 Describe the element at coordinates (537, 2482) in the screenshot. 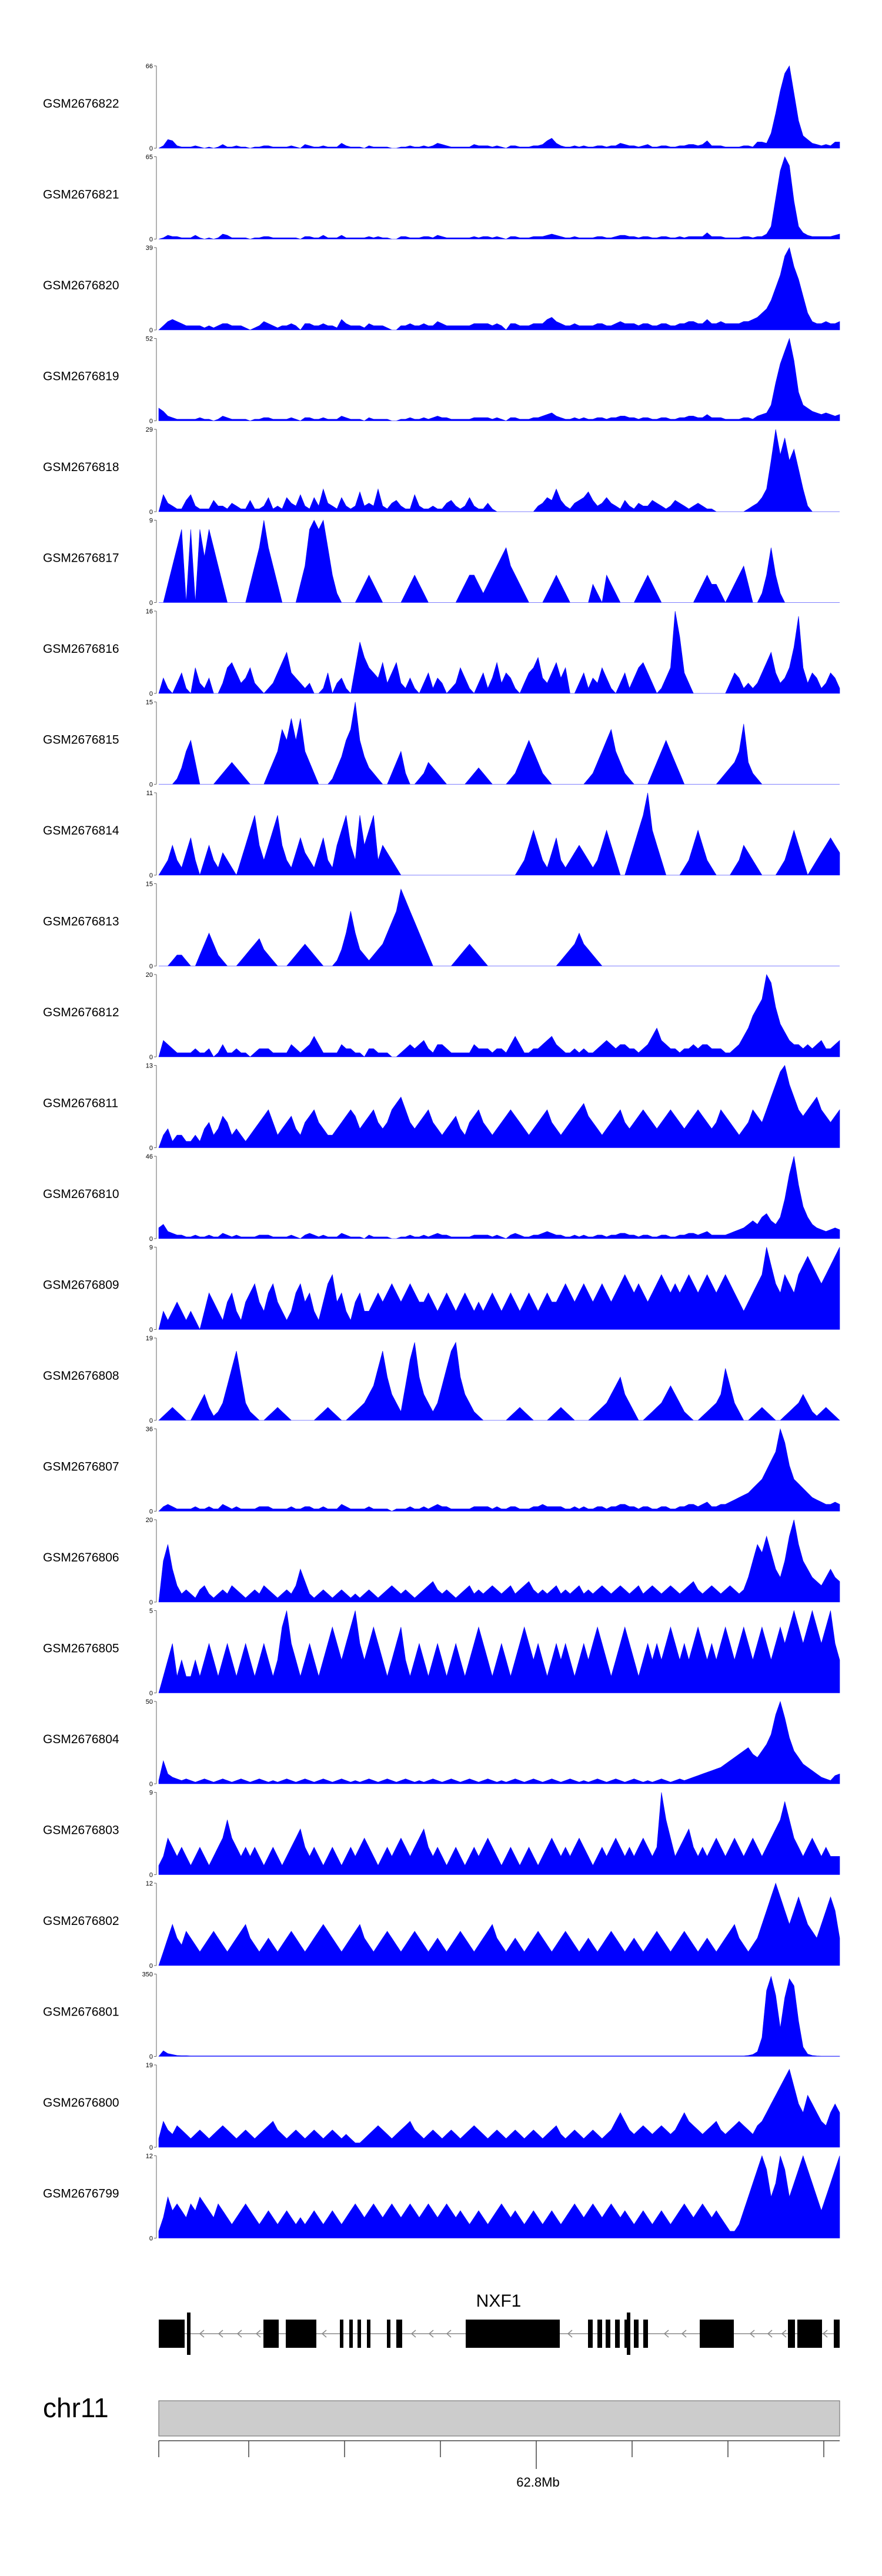

I see `axis-tick-label: 62.8Mb` at that location.